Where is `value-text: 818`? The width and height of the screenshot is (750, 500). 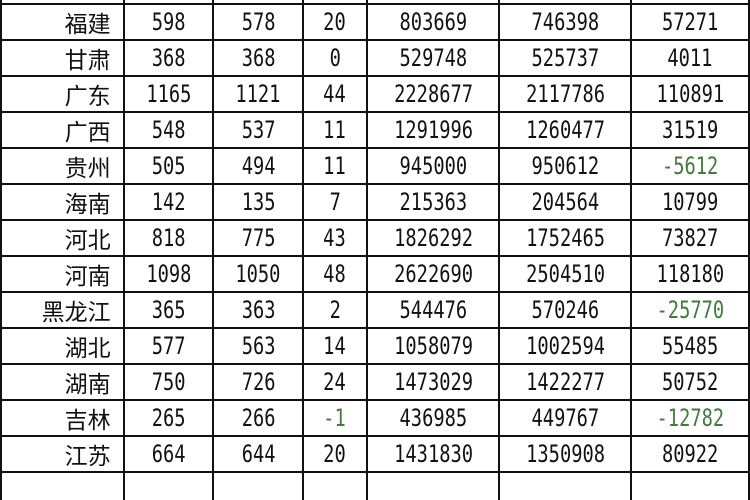 value-text: 818 is located at coordinates (168, 237).